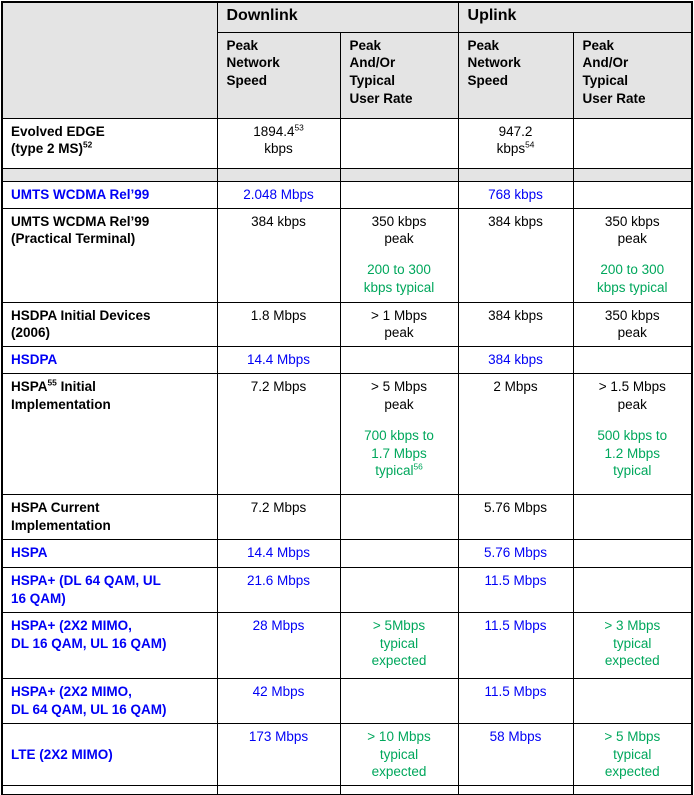 The width and height of the screenshot is (694, 795). Describe the element at coordinates (399, 75) in the screenshot. I see `header-dl-typical-user-rate: Peak And/Or Typical User Rate` at that location.